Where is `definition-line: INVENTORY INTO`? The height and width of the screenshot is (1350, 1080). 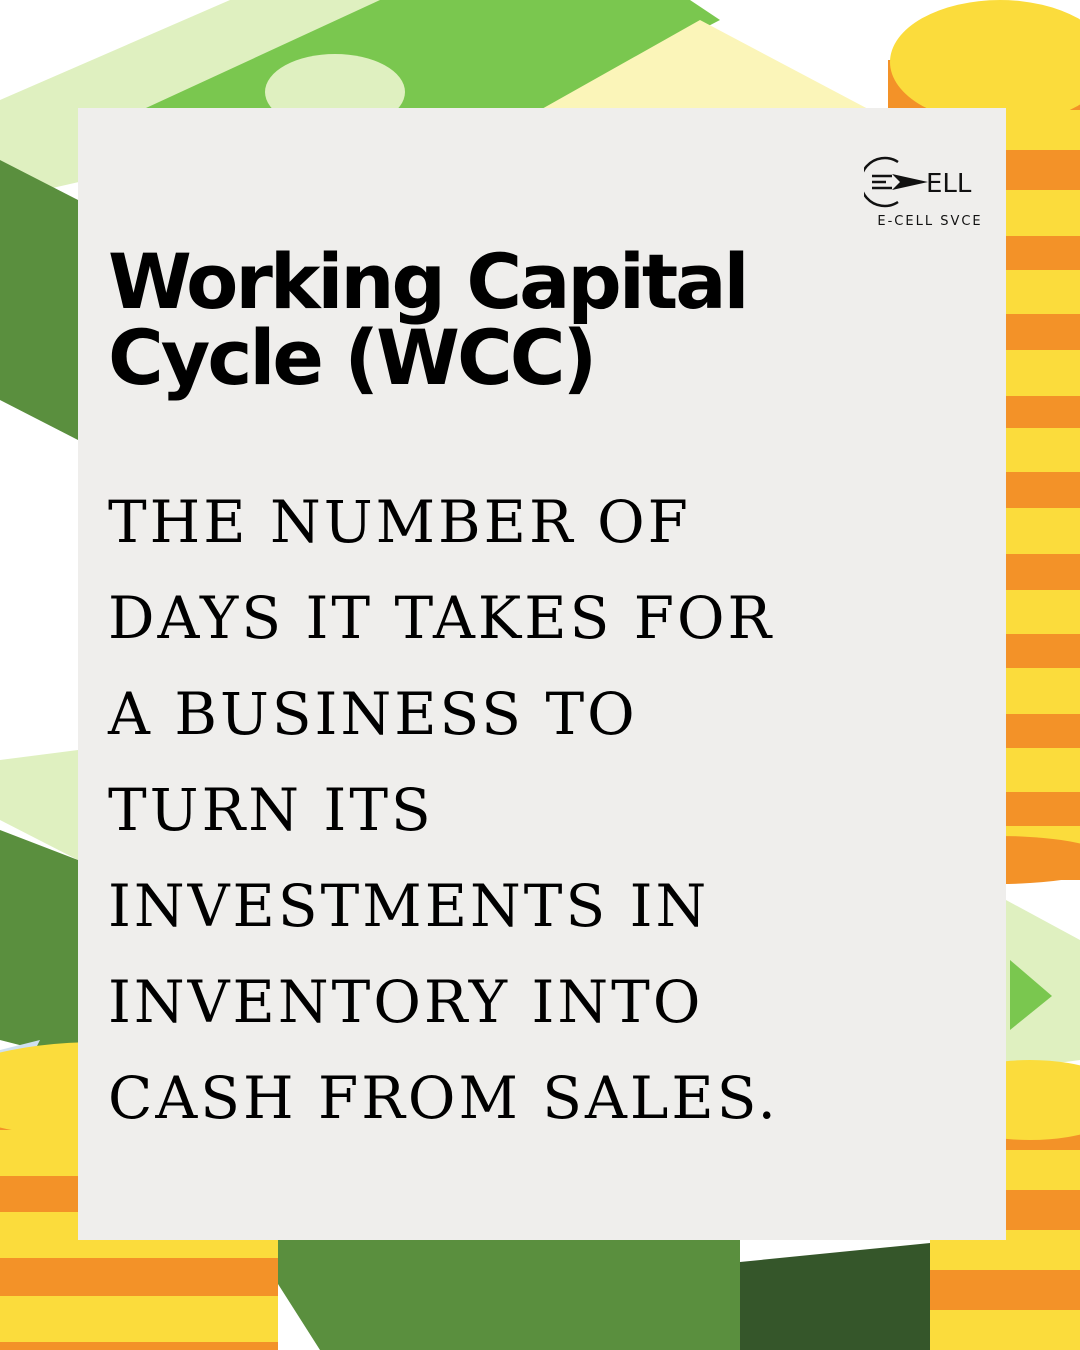 definition-line: INVENTORY INTO is located at coordinates (406, 1002).